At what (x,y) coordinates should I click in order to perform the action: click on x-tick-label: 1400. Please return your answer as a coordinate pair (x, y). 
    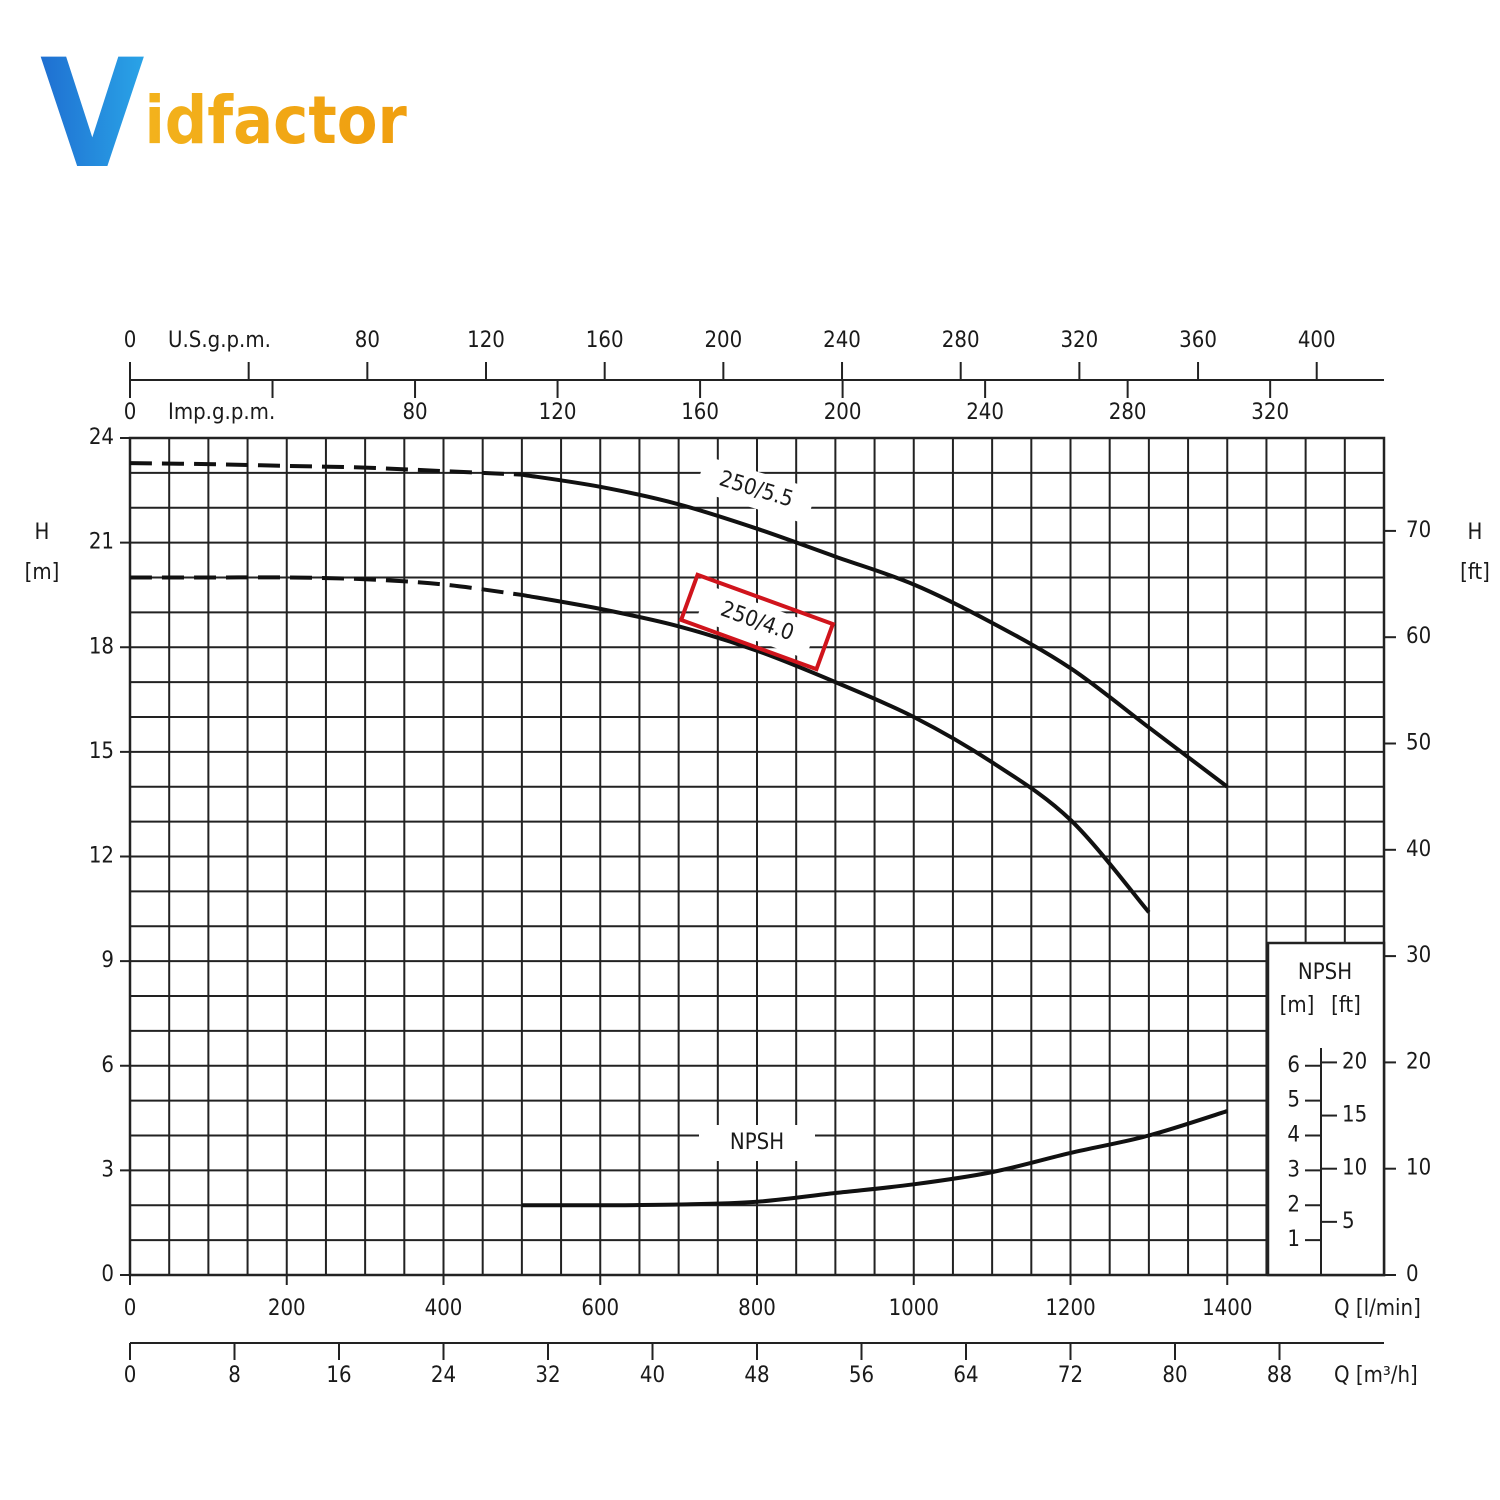
    Looking at the image, I should click on (1227, 1308).